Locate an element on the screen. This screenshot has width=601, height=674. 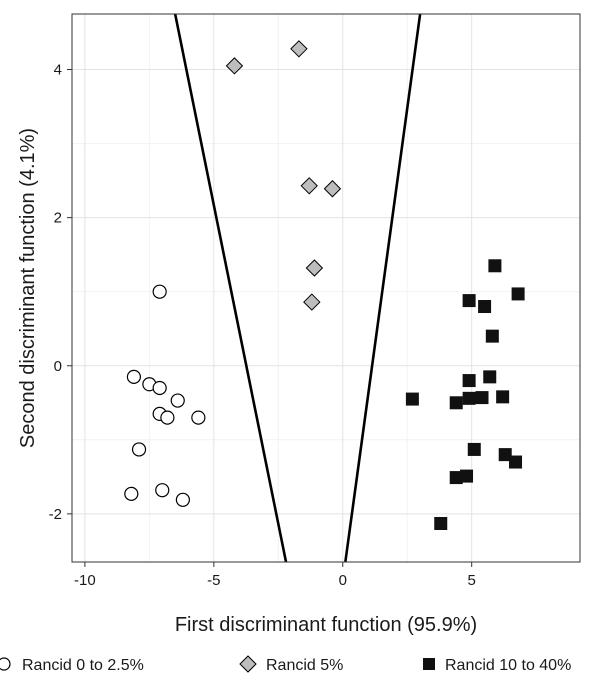
y-tick-label: 0 is located at coordinates (58, 366).